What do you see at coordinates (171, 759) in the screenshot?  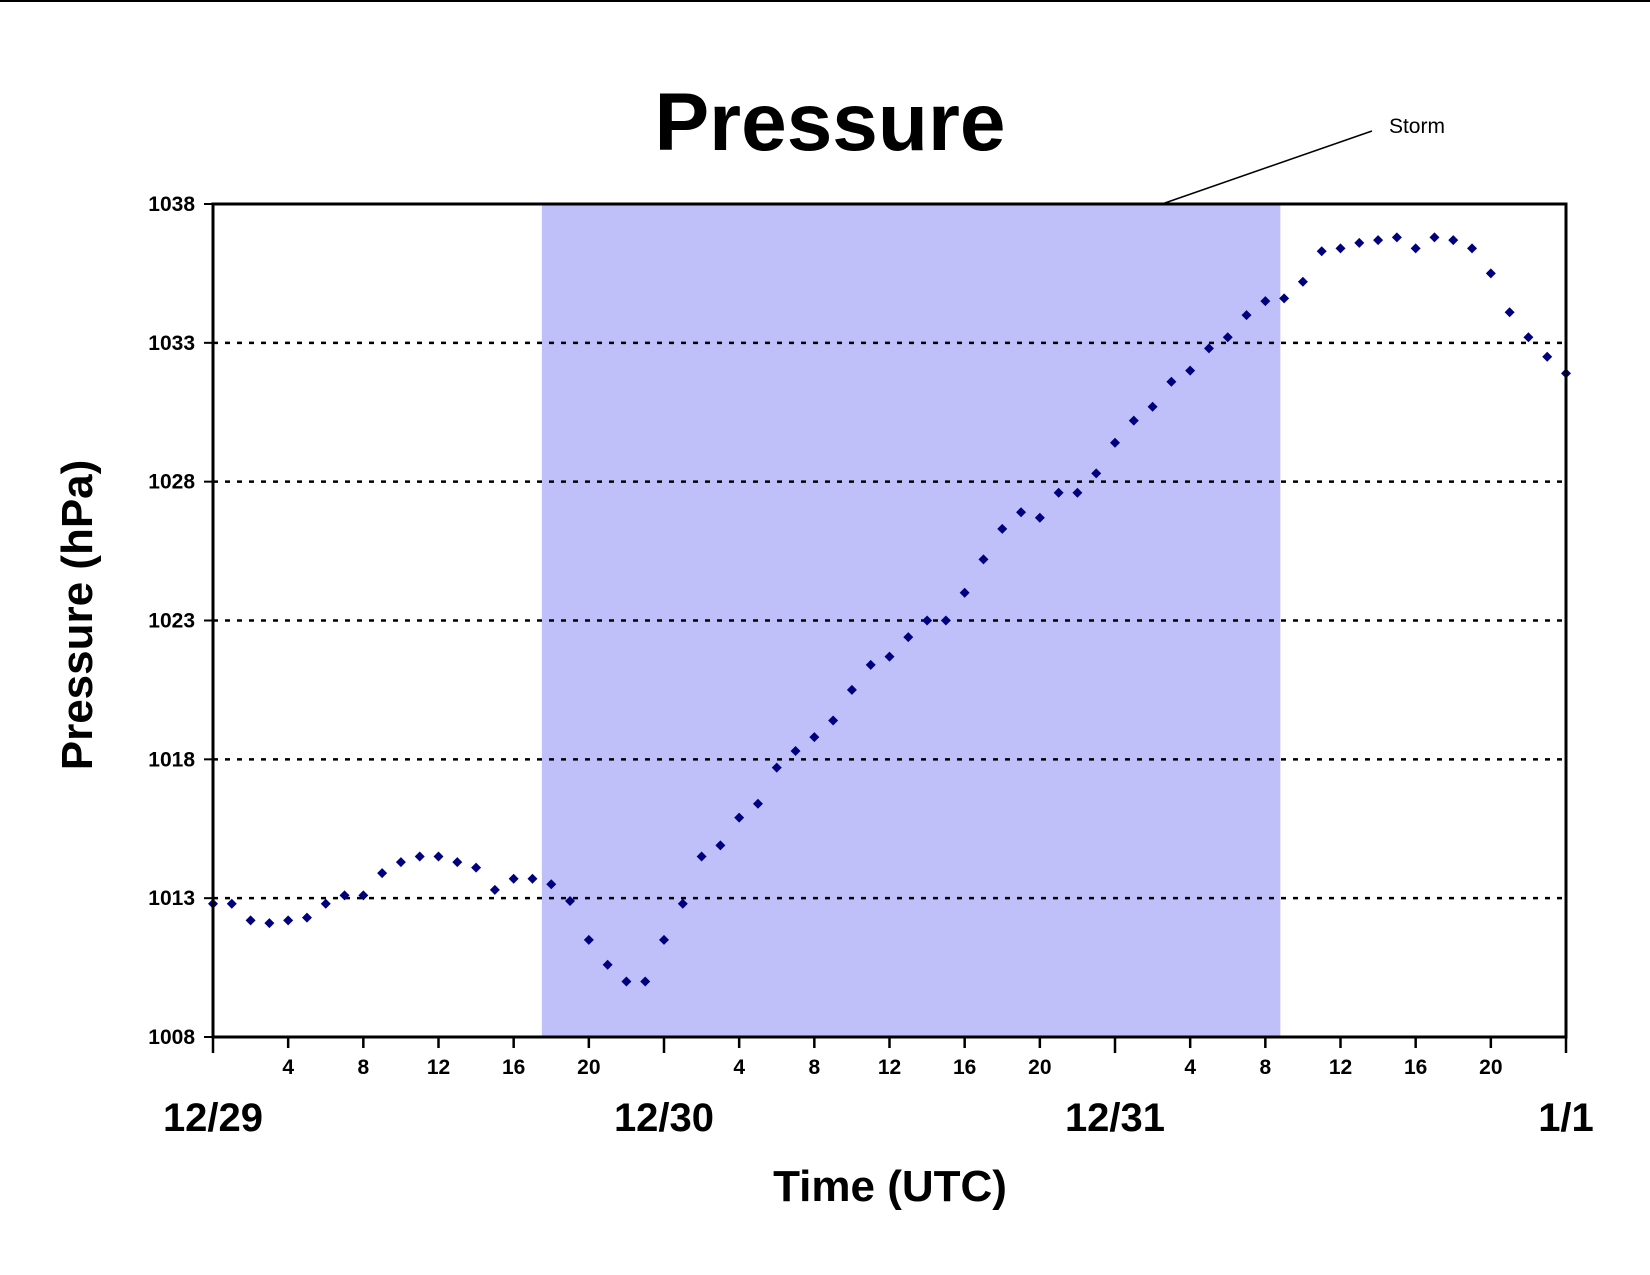 I see `y-tick-label: 1018` at bounding box center [171, 759].